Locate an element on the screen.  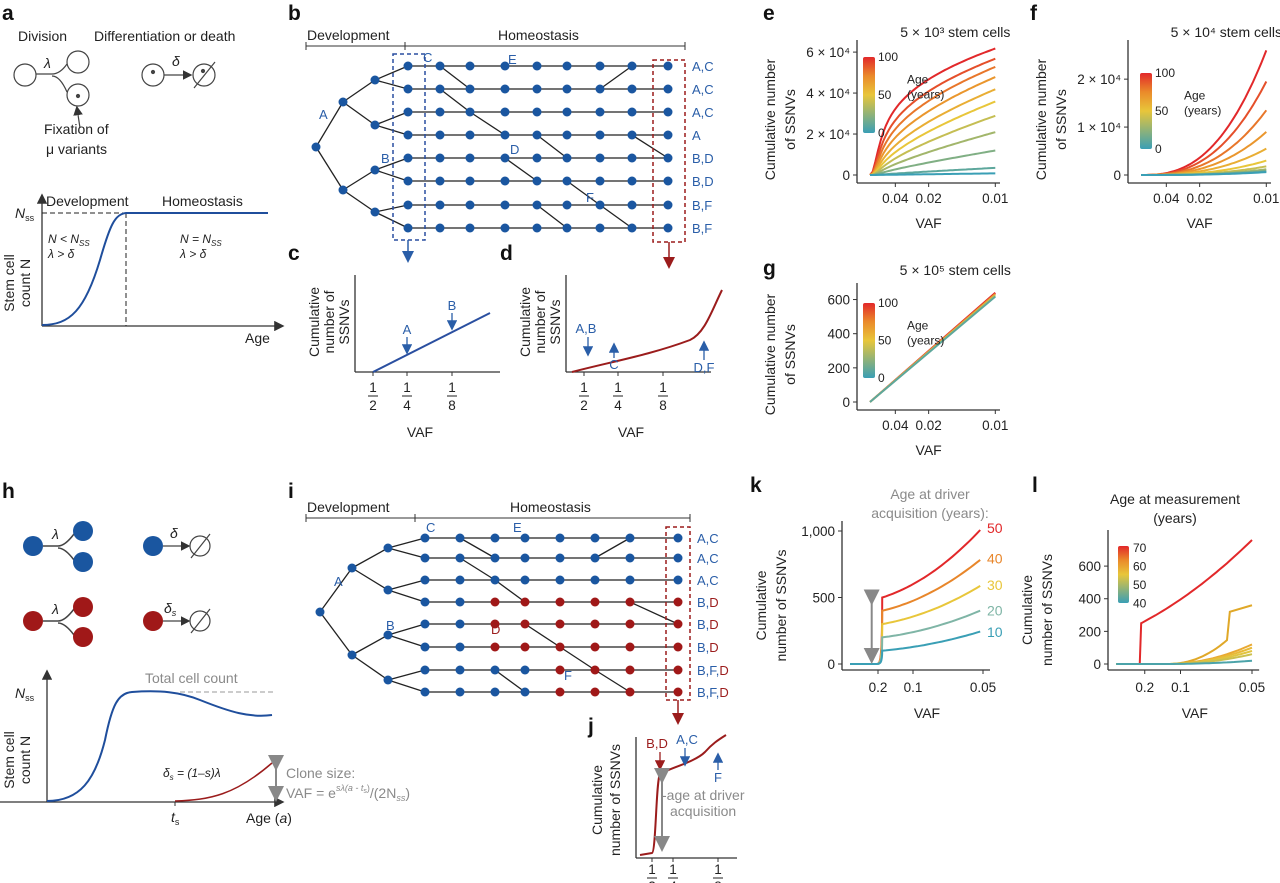
lineage-tree-with-driver is located at coordinates (499, 615).